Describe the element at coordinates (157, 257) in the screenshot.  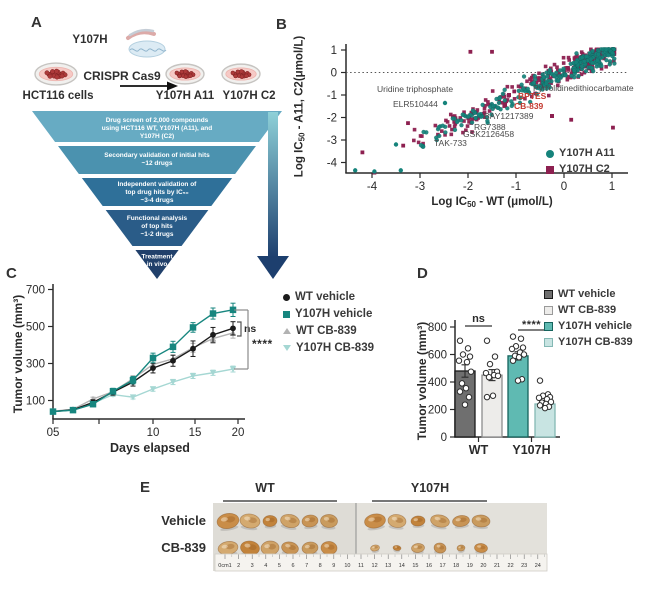
I see `svg-text: Treatment` at that location.